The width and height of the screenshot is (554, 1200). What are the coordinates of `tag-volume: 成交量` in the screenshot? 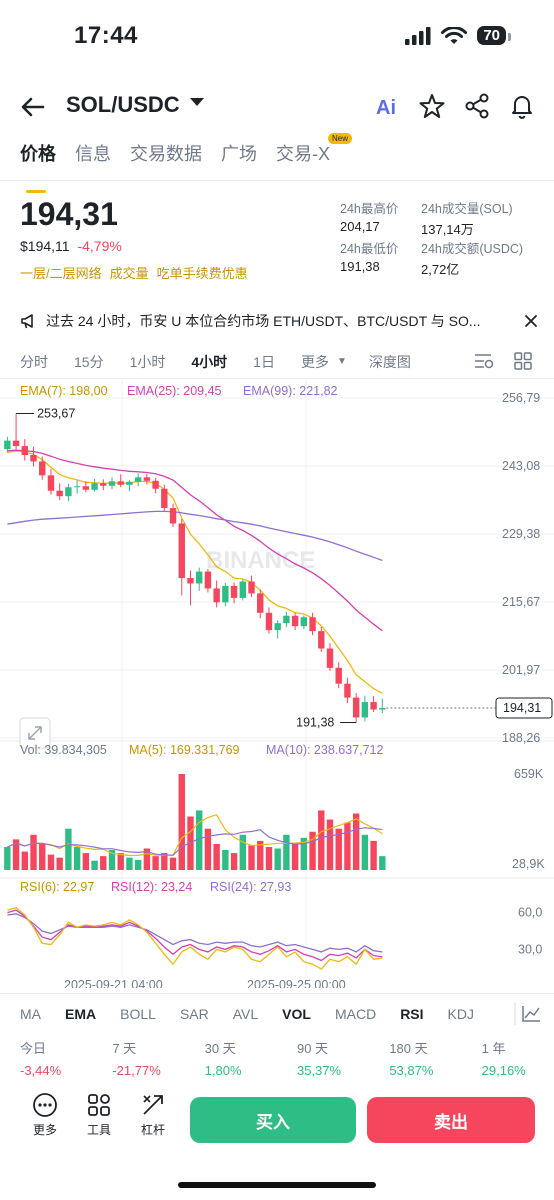 It's located at (129, 273).